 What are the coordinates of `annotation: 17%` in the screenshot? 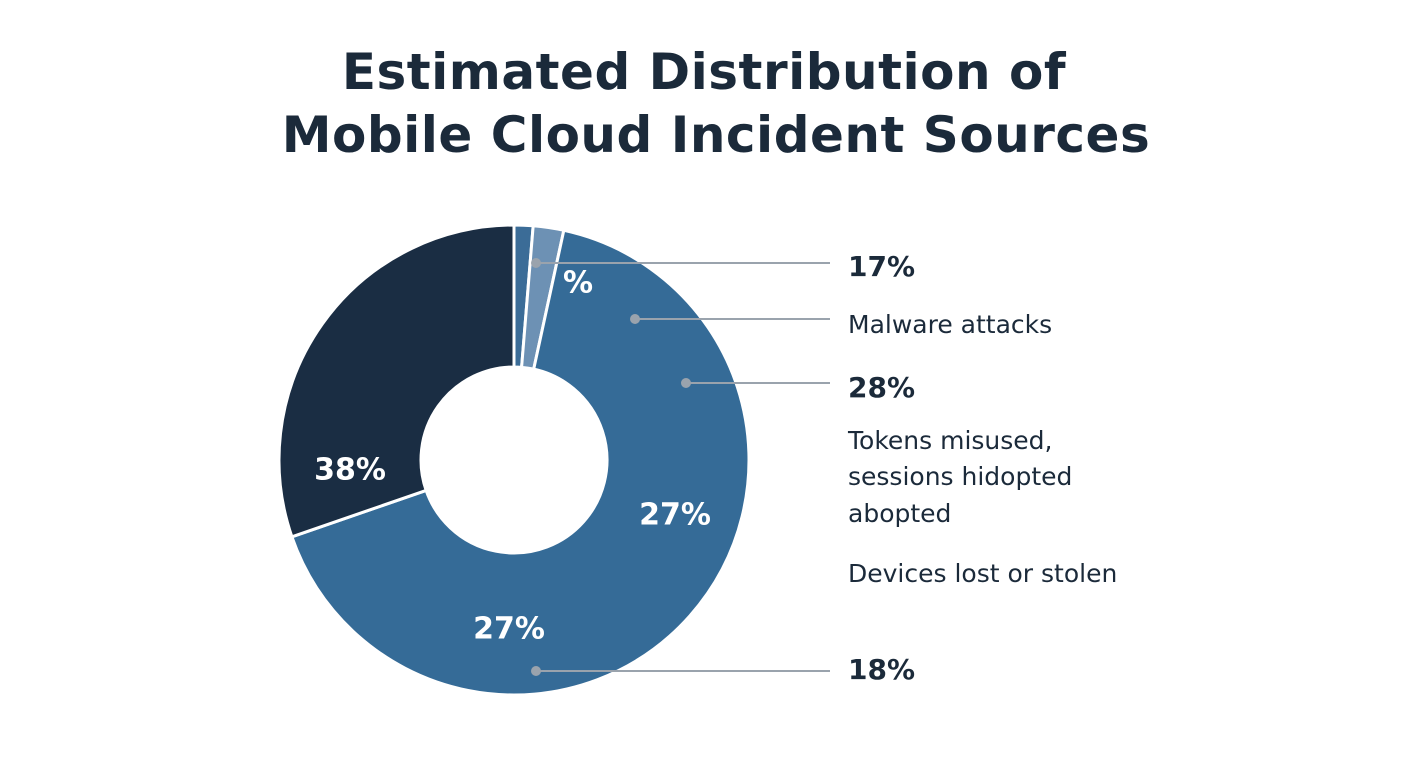 It's located at (882, 266).